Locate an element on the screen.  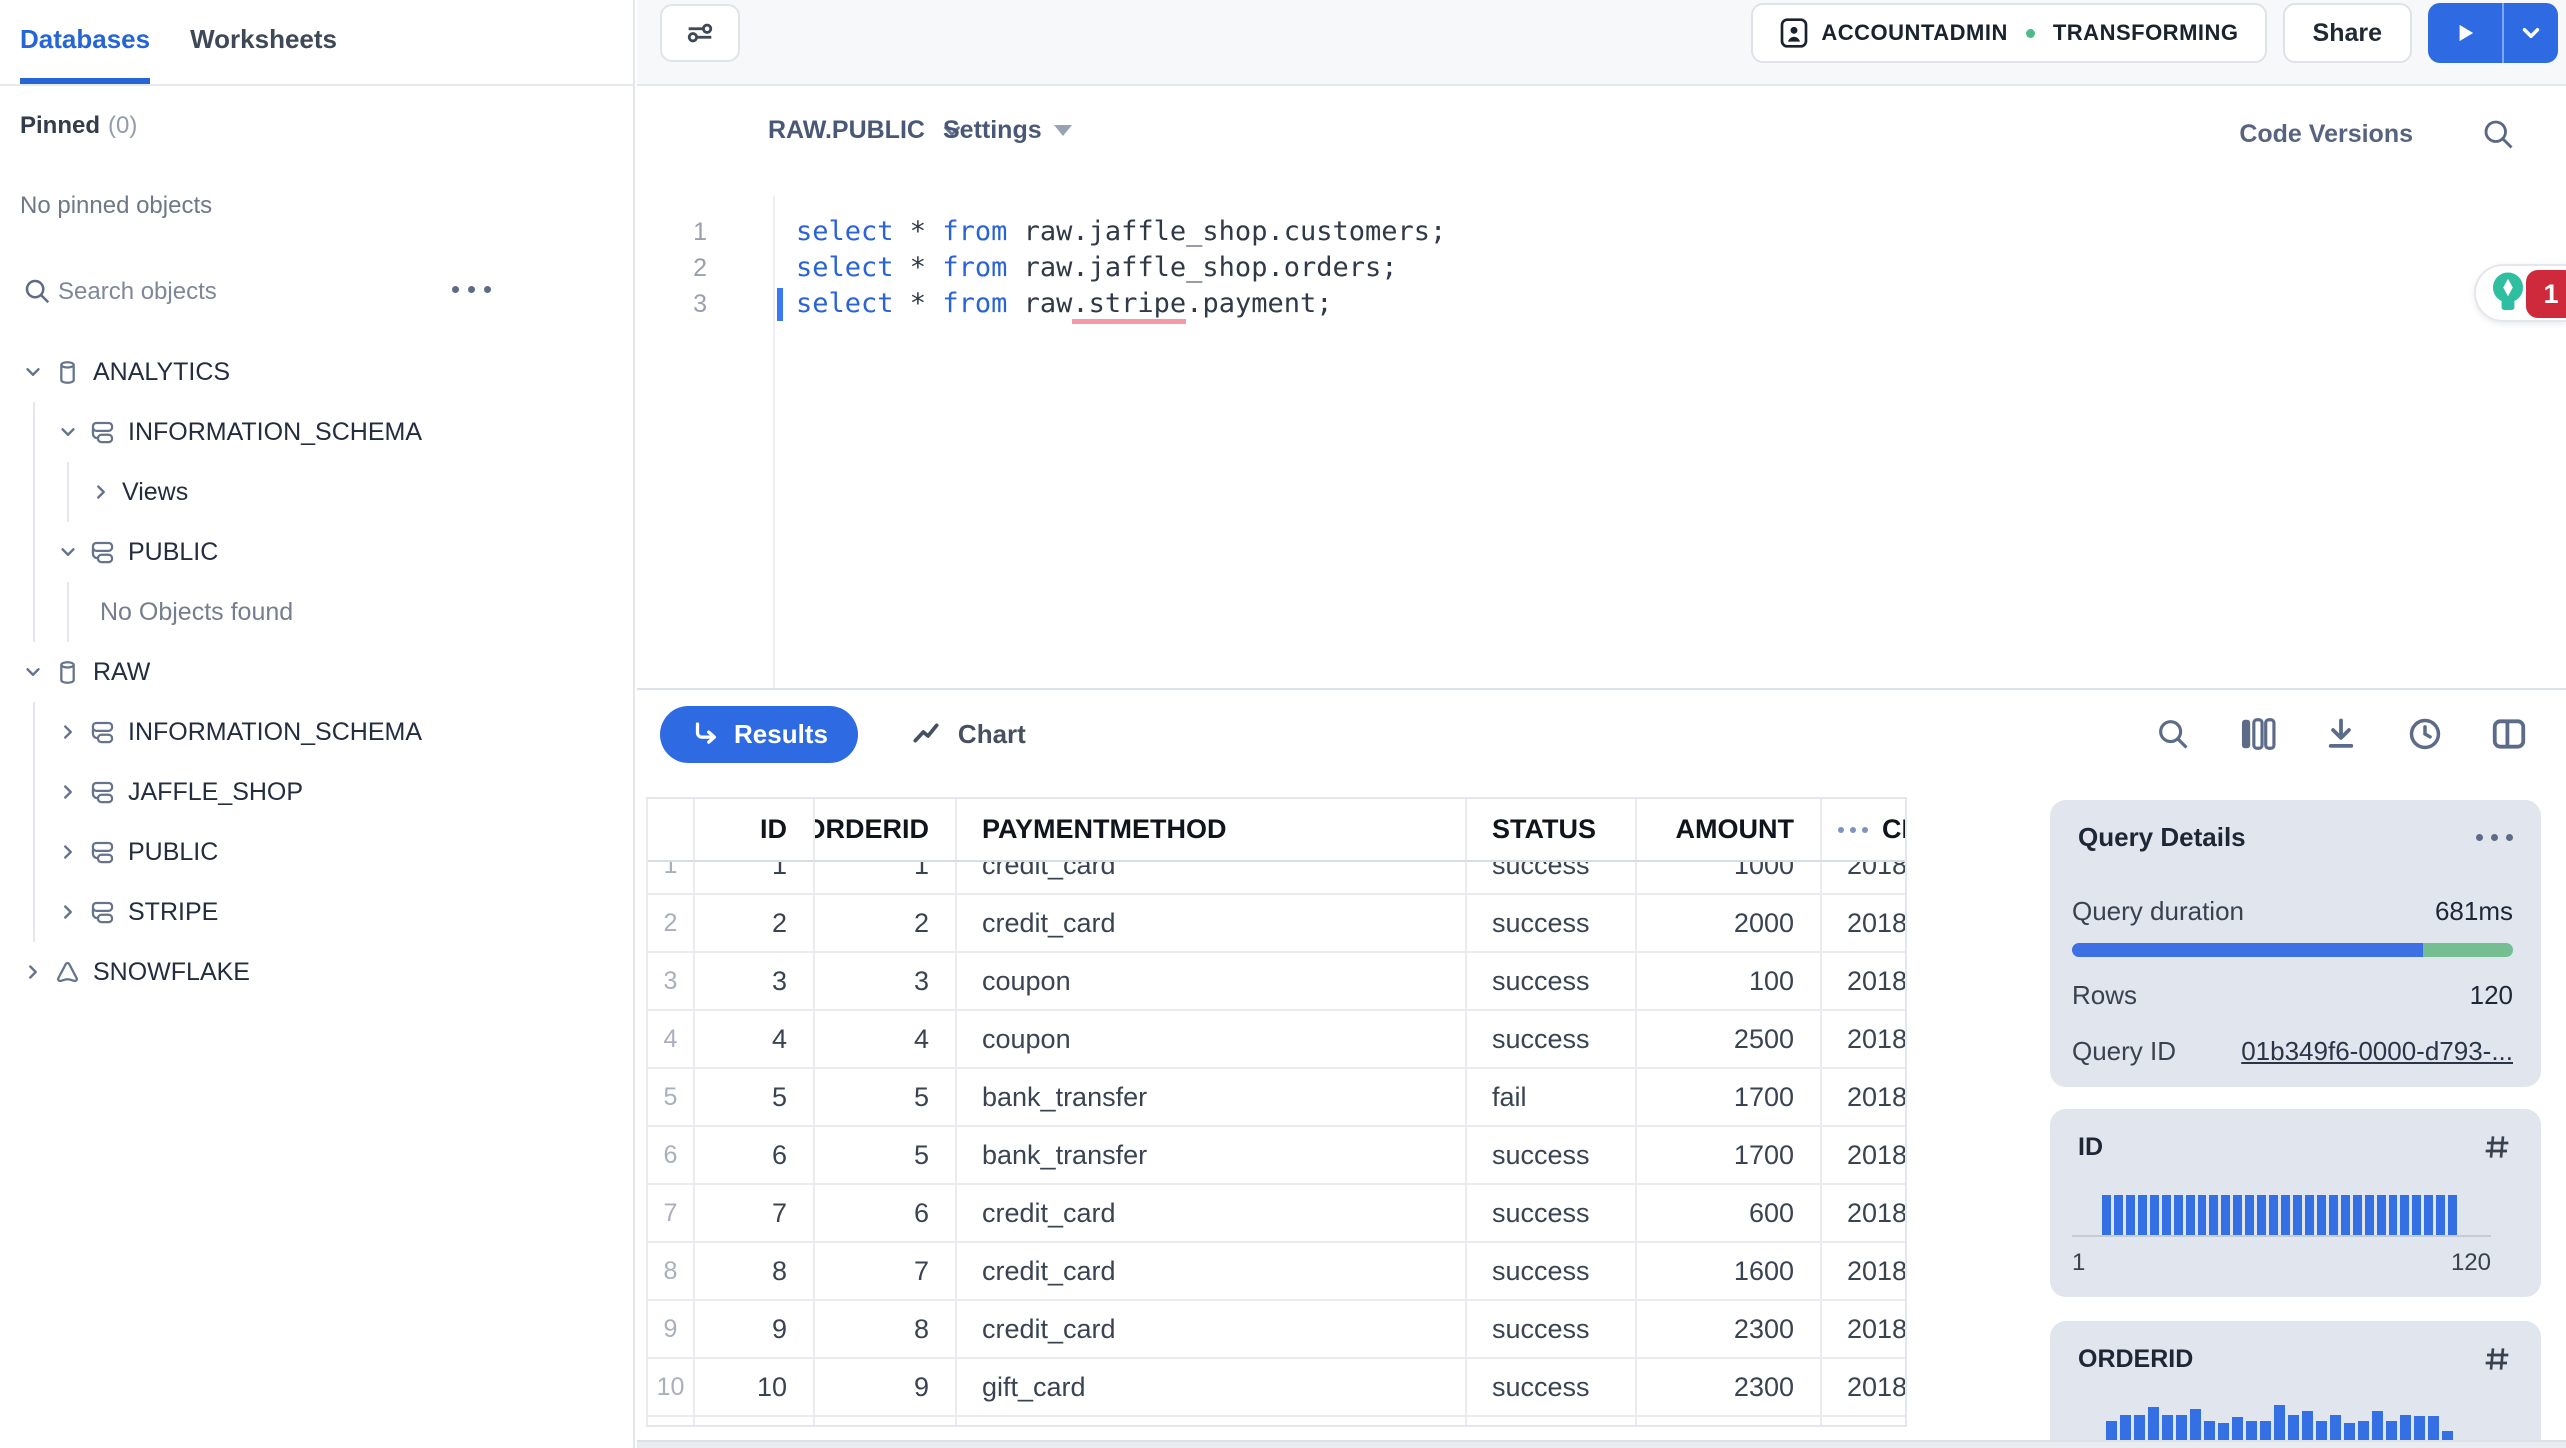
search-results-icon is located at coordinates (2173, 734).